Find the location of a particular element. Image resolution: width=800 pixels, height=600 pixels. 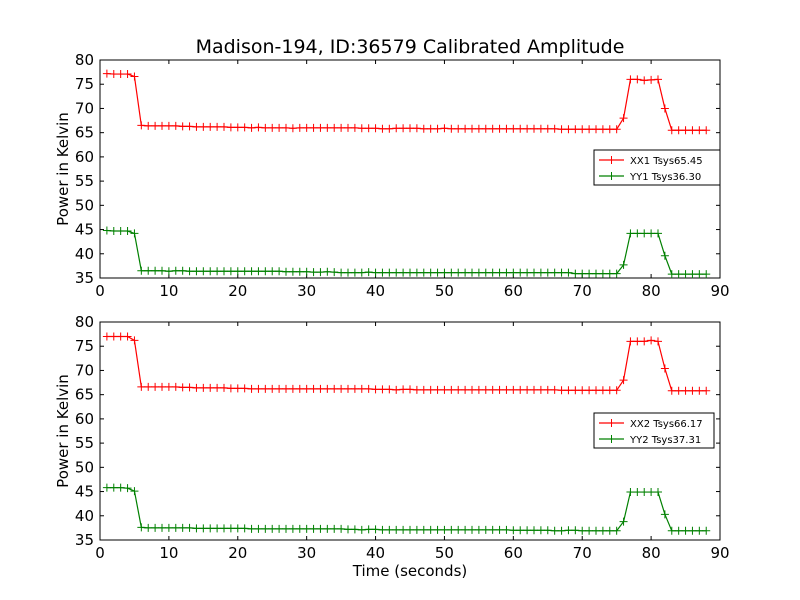

y-tick-label: 60 is located at coordinates (84, 419).